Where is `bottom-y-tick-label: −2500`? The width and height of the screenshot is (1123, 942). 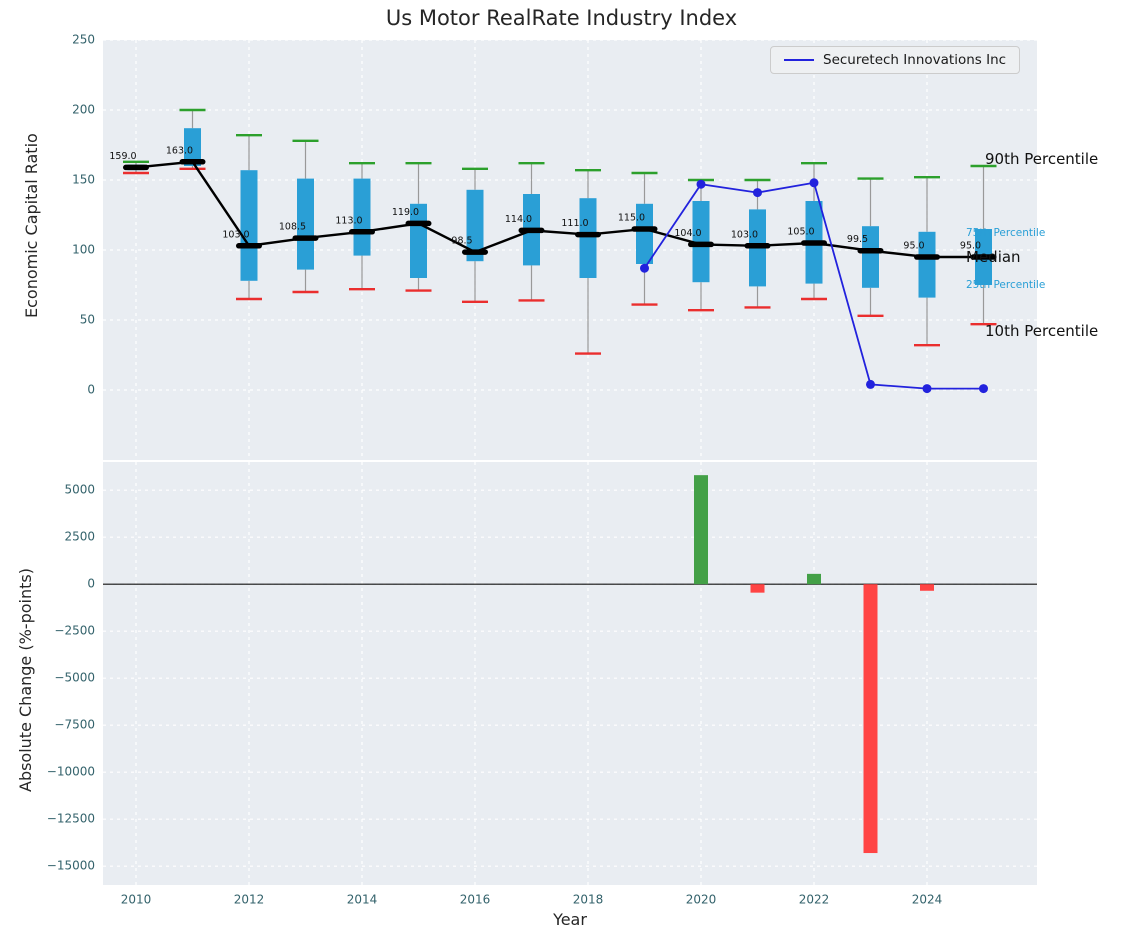 bottom-y-tick-label: −2500 is located at coordinates (74, 631).